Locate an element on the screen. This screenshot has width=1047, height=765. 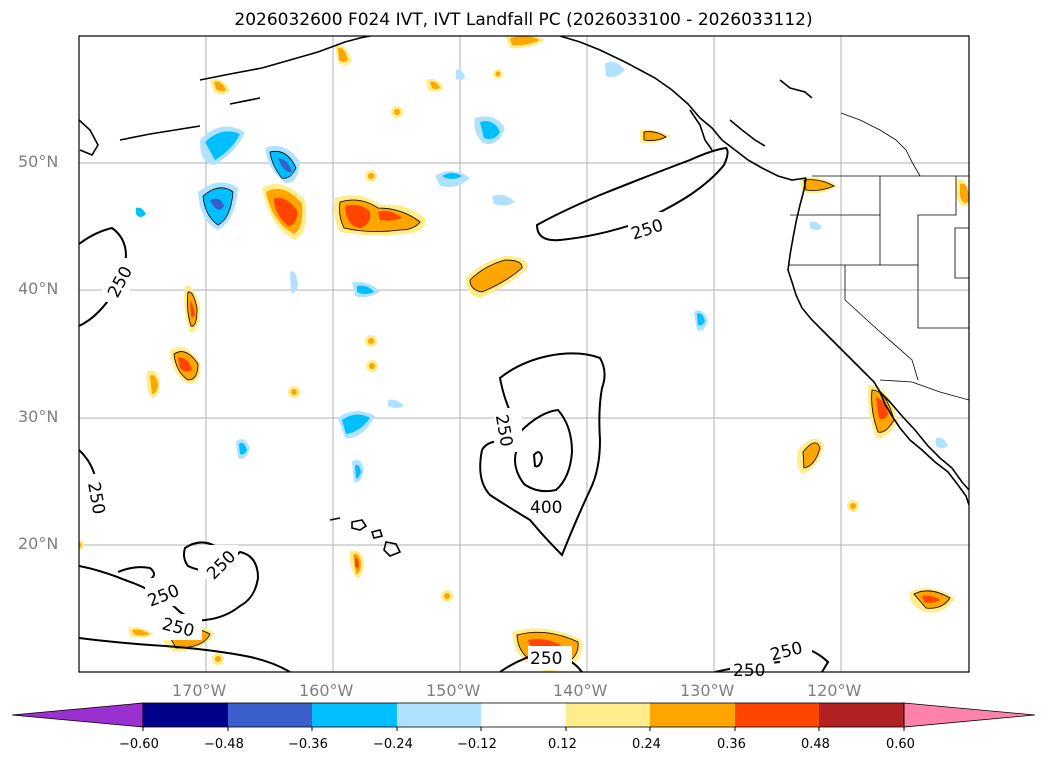
colorbar-tick-label: −0.12 is located at coordinates (477, 744).